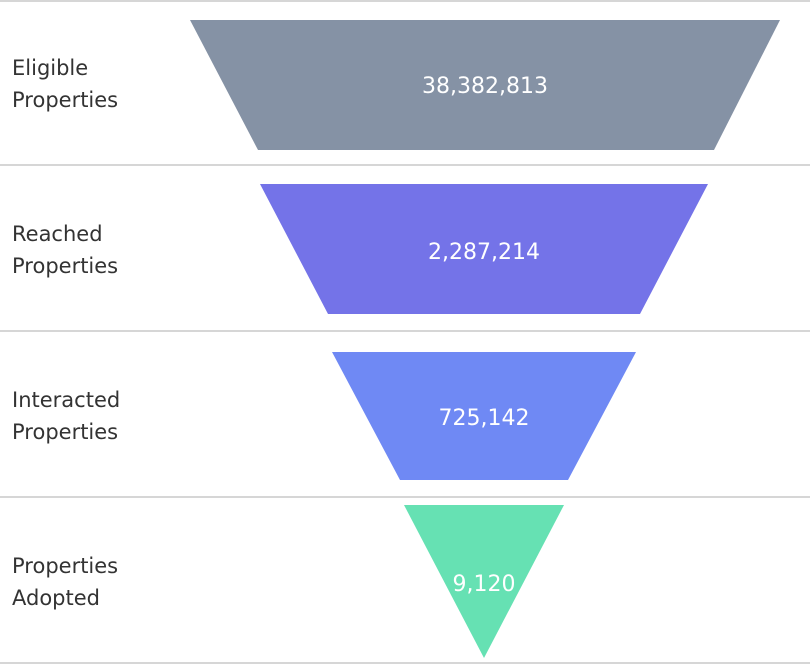 The image size is (810, 666). I want to click on bottom-divider, so click(405, 663).